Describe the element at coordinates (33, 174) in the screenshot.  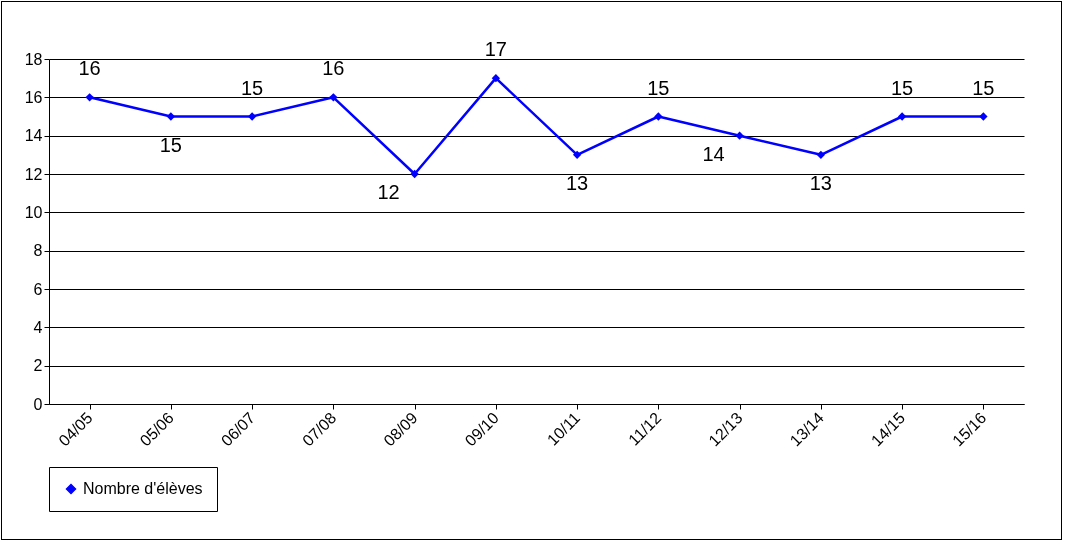
I see `y-tick-label: 12` at that location.